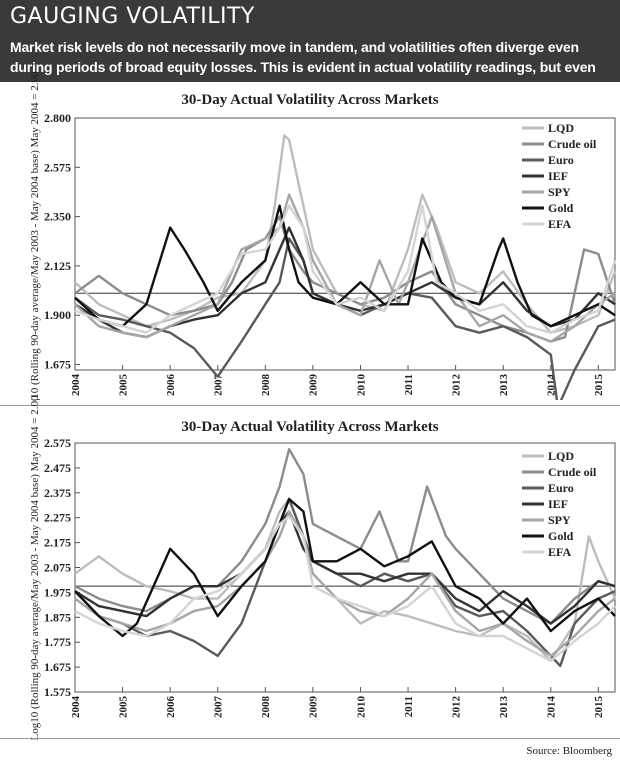 This screenshot has width=620, height=765. What do you see at coordinates (559, 552) in the screenshot?
I see `chart2-legend-label: EFA` at bounding box center [559, 552].